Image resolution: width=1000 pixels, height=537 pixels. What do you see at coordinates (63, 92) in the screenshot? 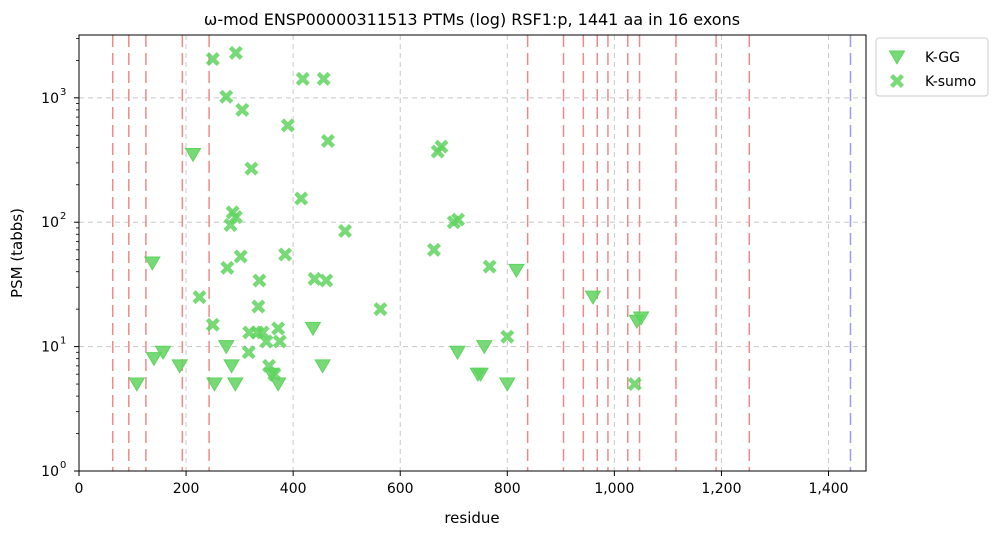
I see `y-tick-exponent: 3` at bounding box center [63, 92].